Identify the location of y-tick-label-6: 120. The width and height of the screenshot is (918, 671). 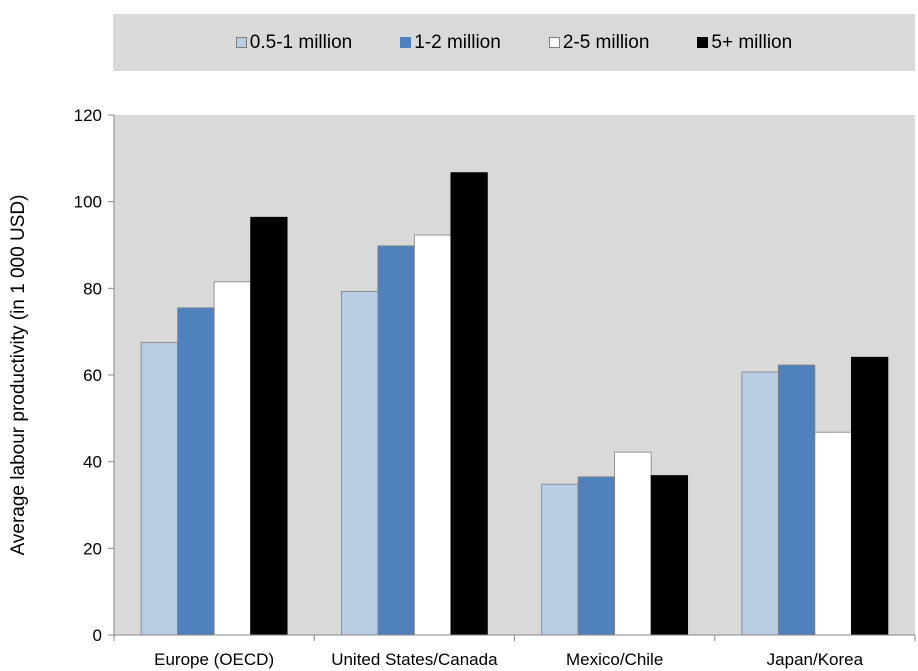
(88, 115).